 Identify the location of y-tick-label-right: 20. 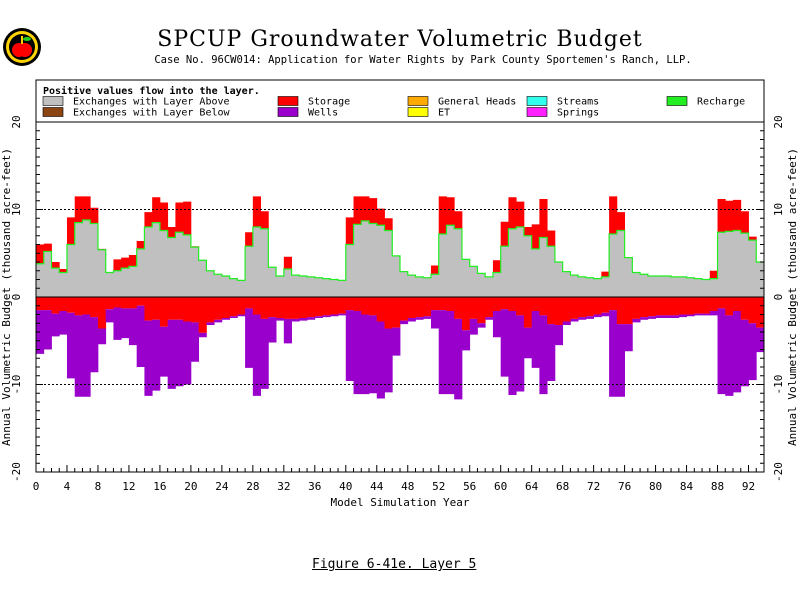
(778, 121).